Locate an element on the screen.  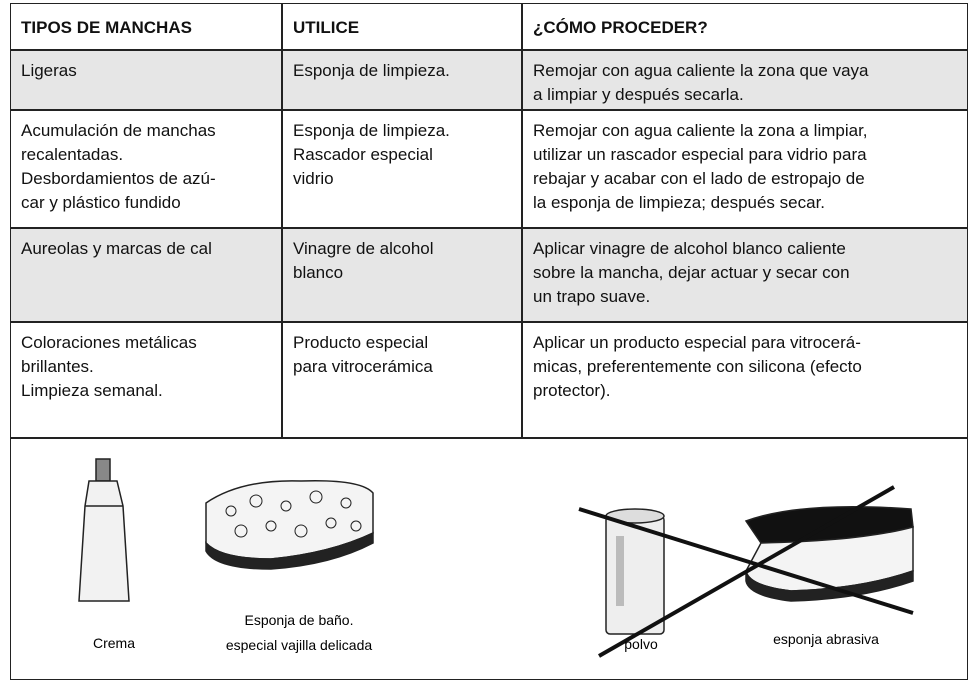
cell-line: Aureolas y marcas de cal is located at coordinates (116, 248).